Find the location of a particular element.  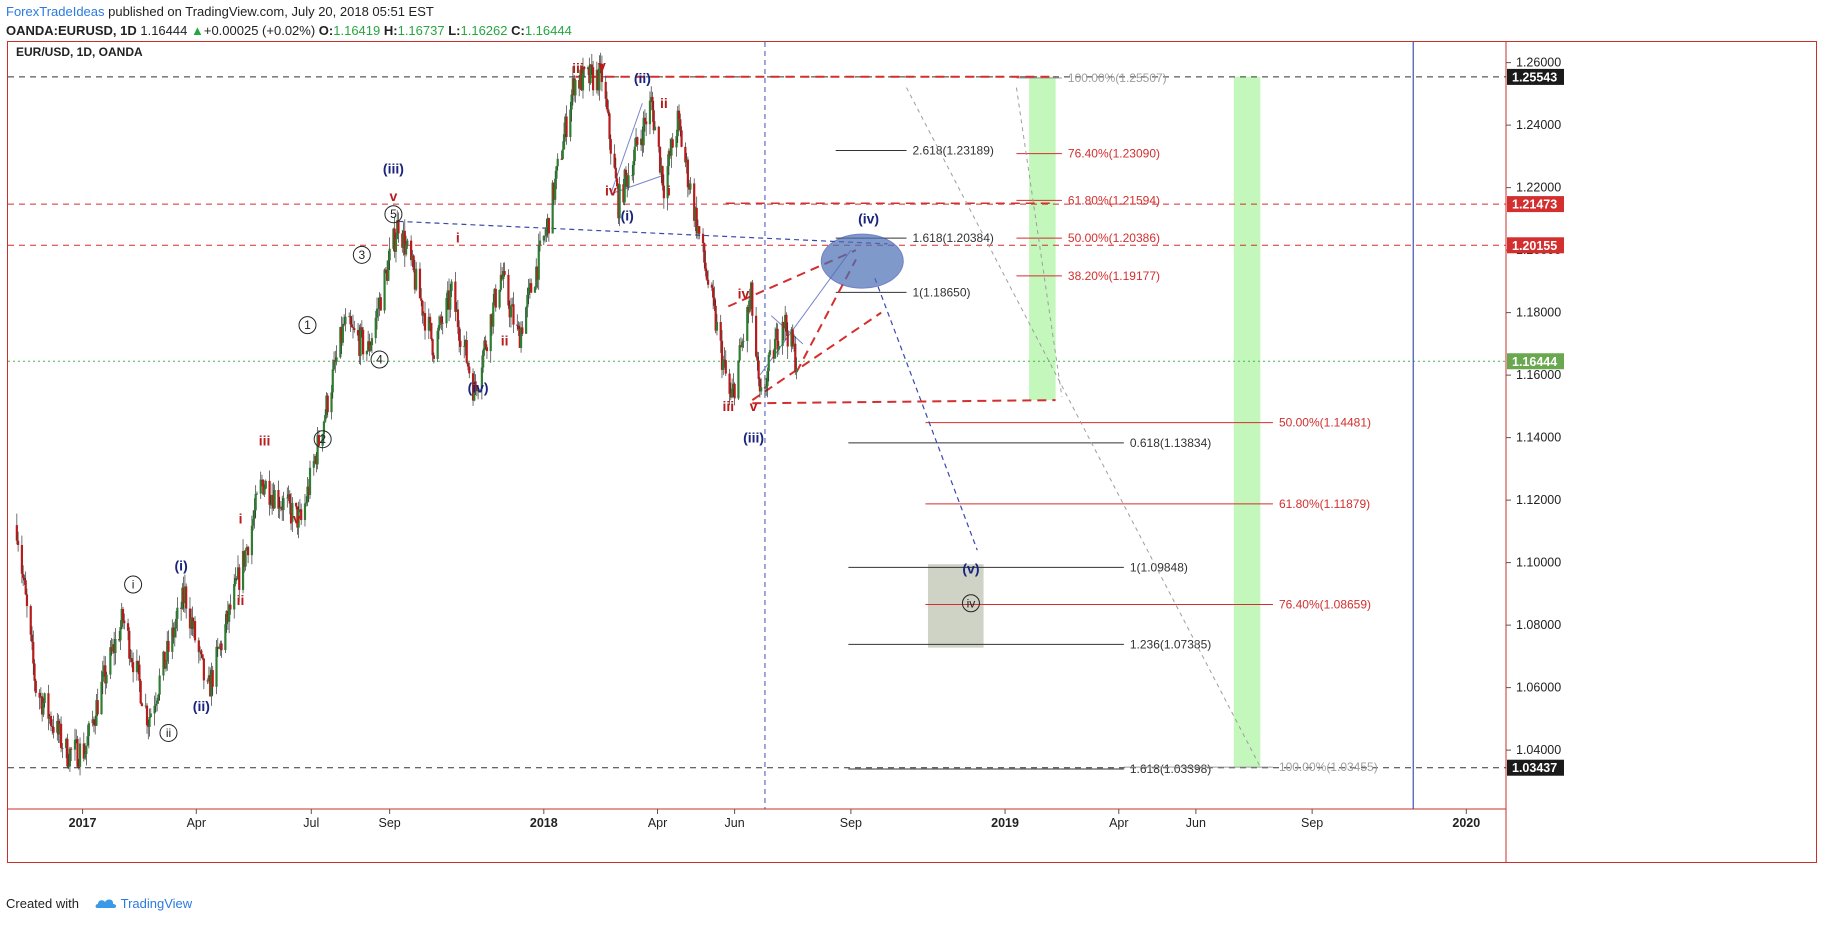

wave-label-1: v is located at coordinates (394, 196).